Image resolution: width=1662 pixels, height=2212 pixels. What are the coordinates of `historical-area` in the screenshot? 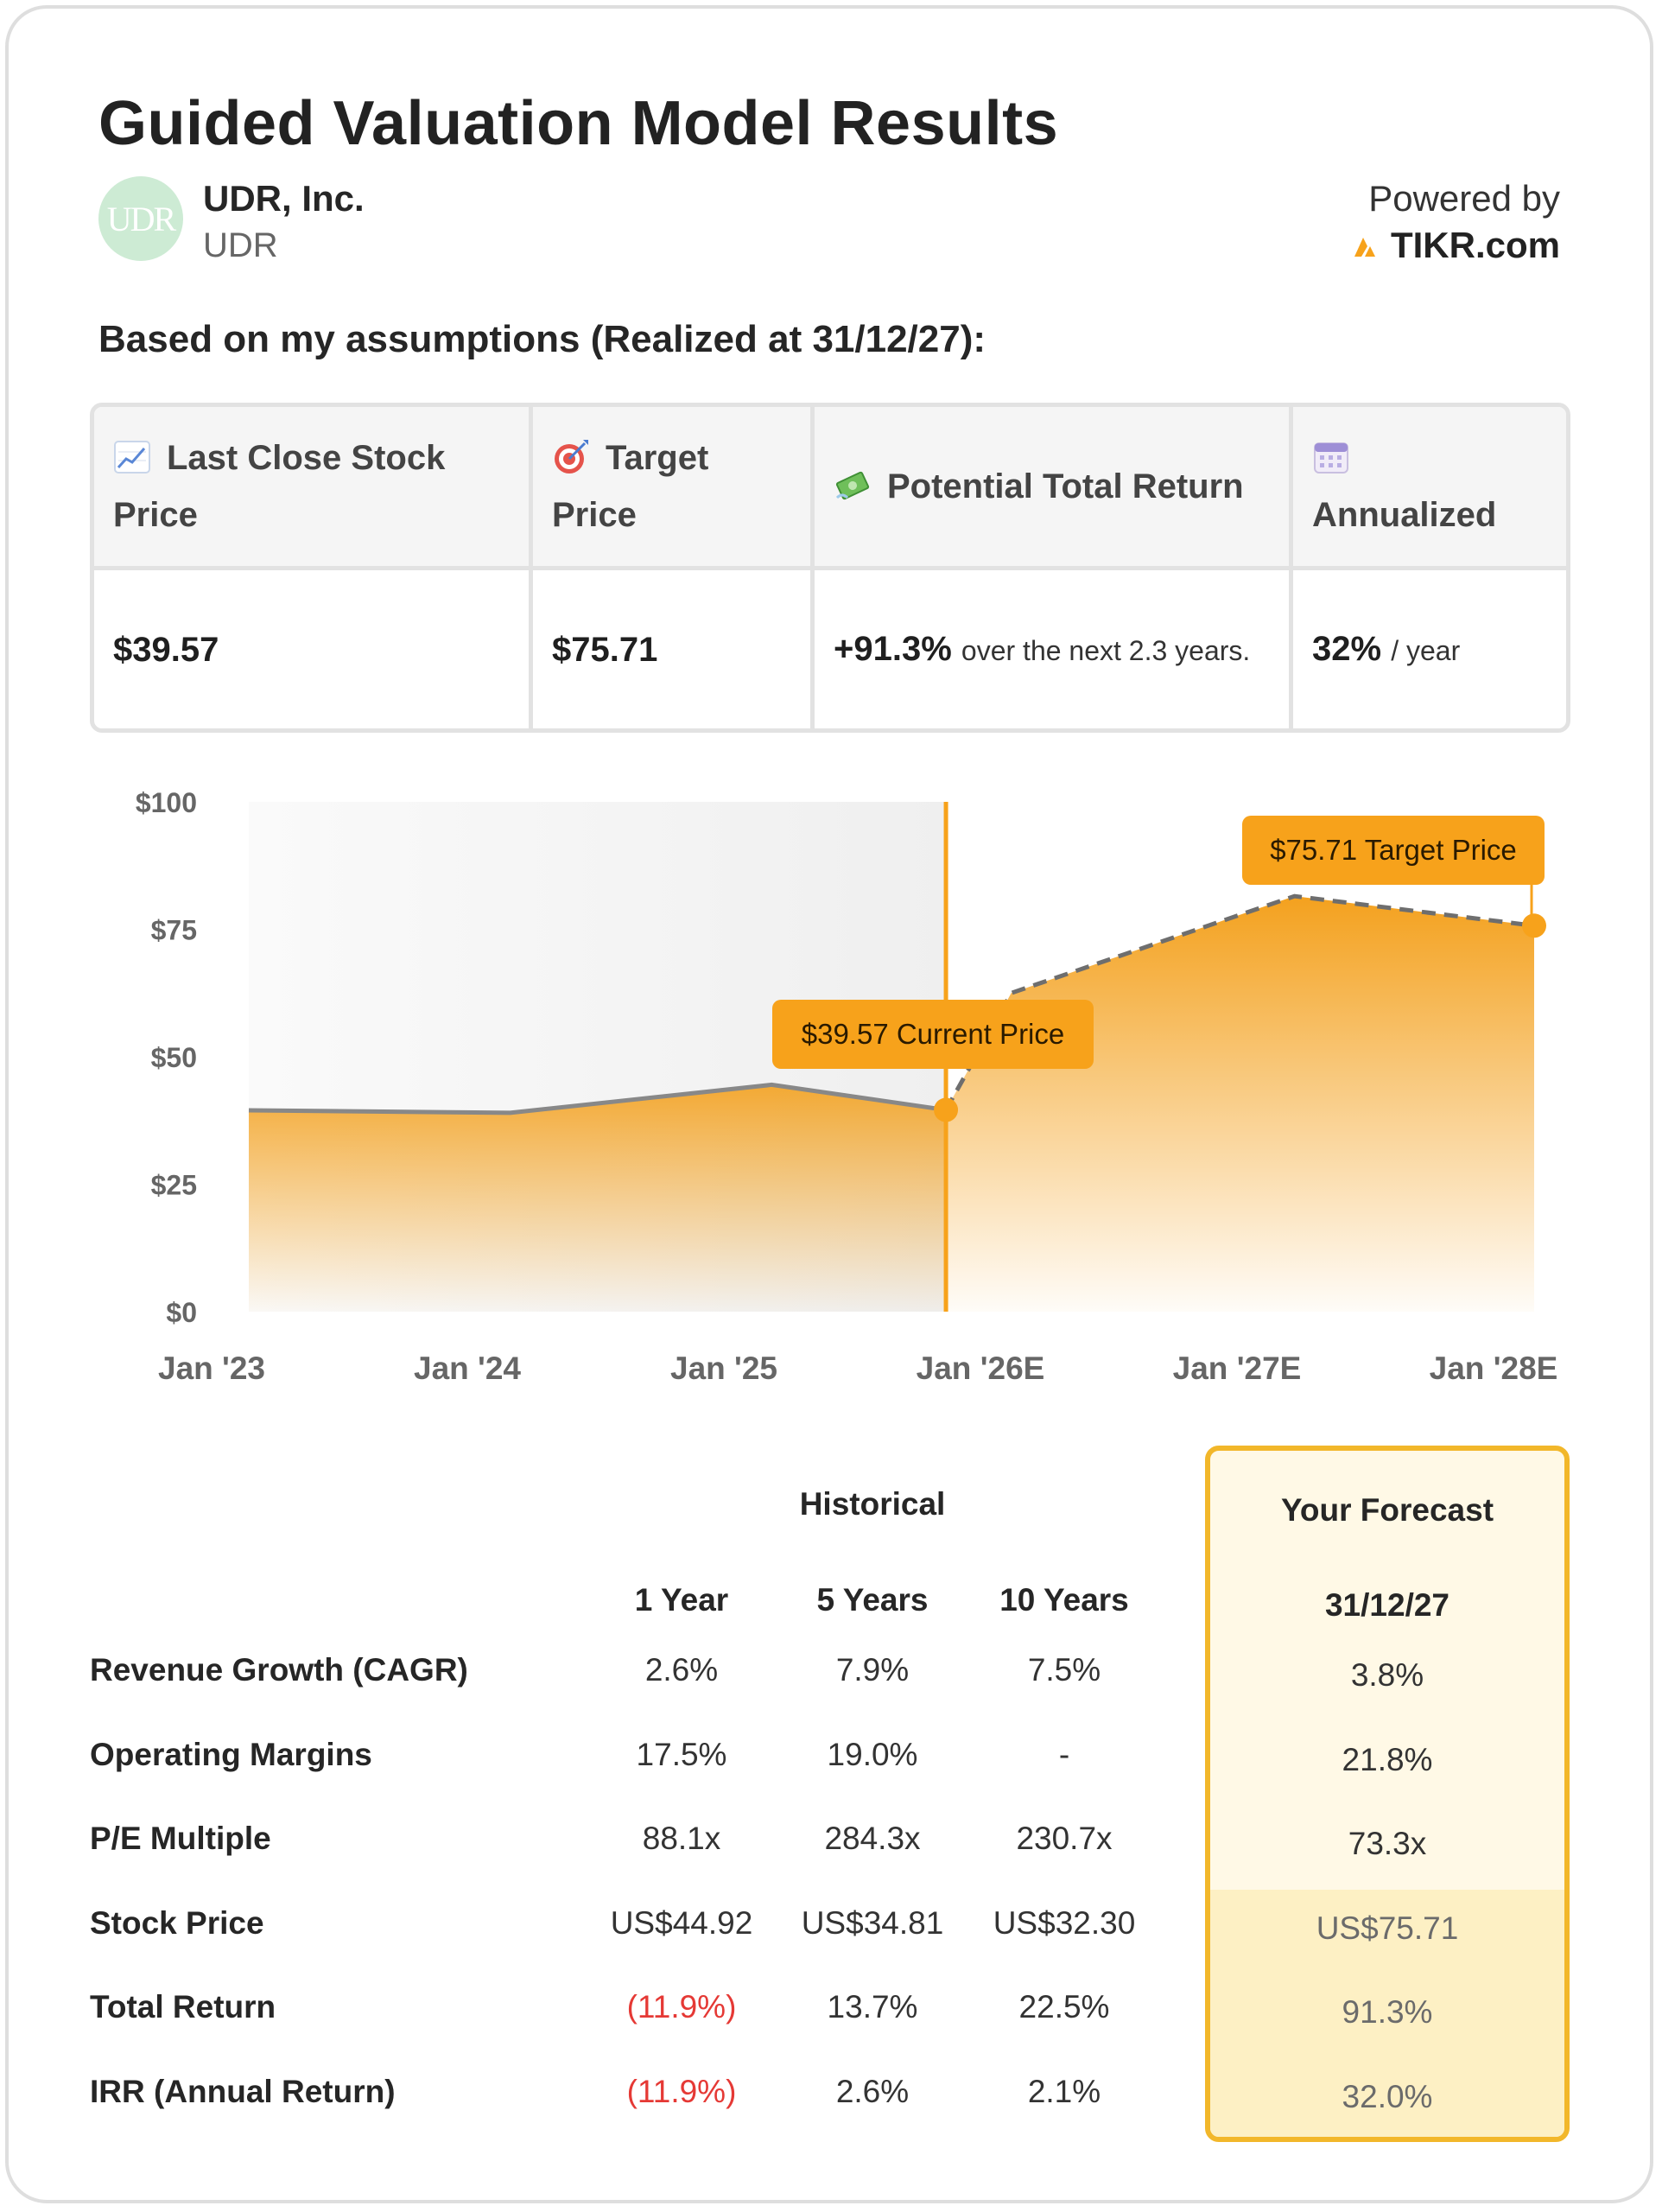 It's located at (598, 1198).